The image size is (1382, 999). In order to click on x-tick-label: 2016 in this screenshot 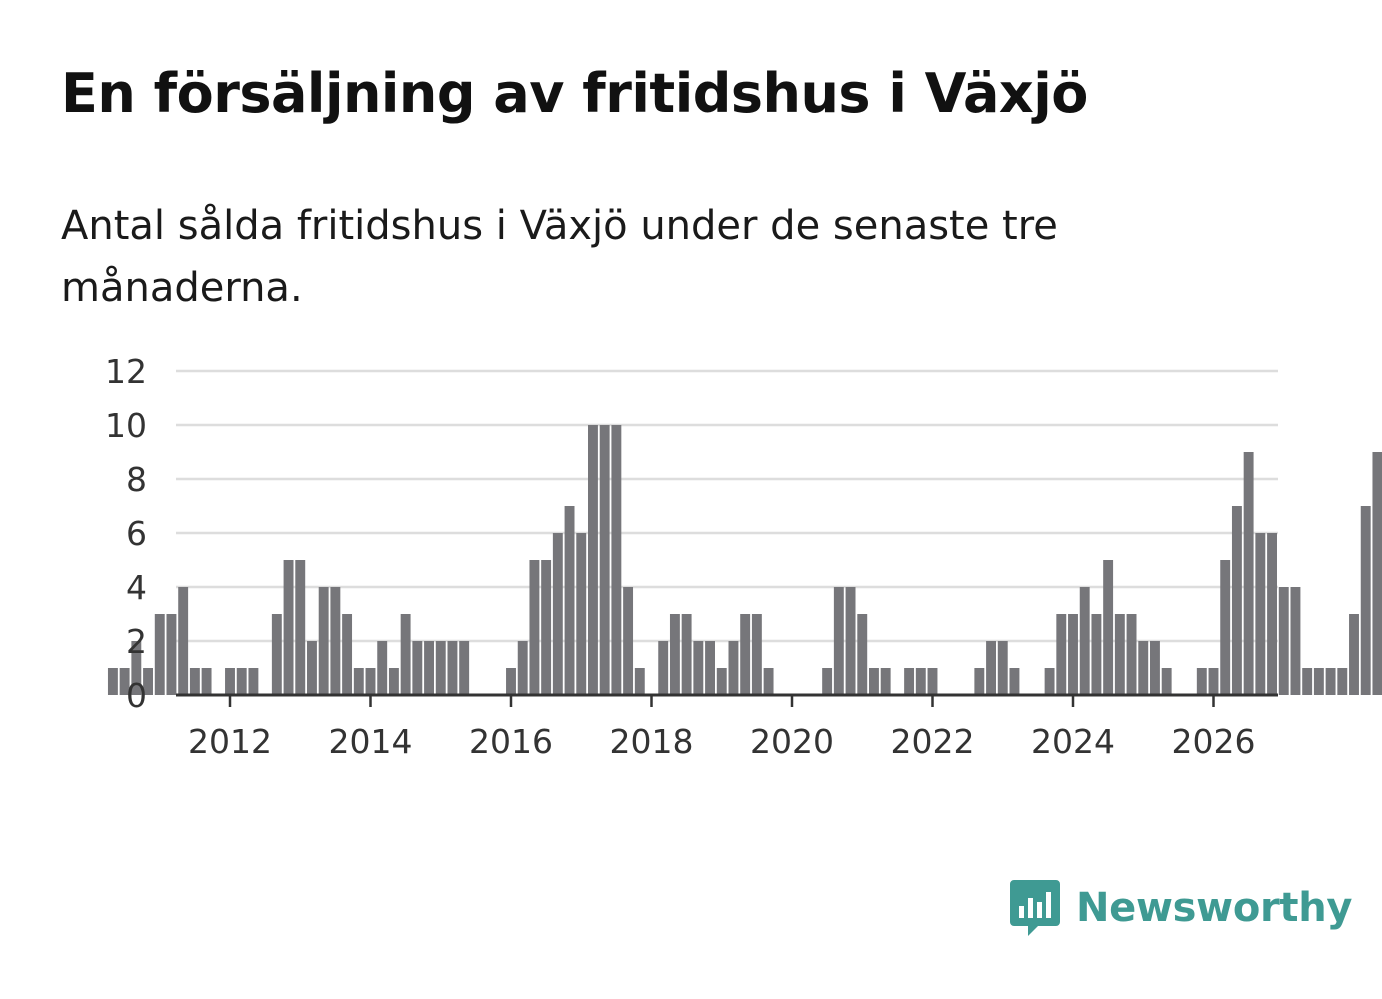, I will do `click(511, 741)`.